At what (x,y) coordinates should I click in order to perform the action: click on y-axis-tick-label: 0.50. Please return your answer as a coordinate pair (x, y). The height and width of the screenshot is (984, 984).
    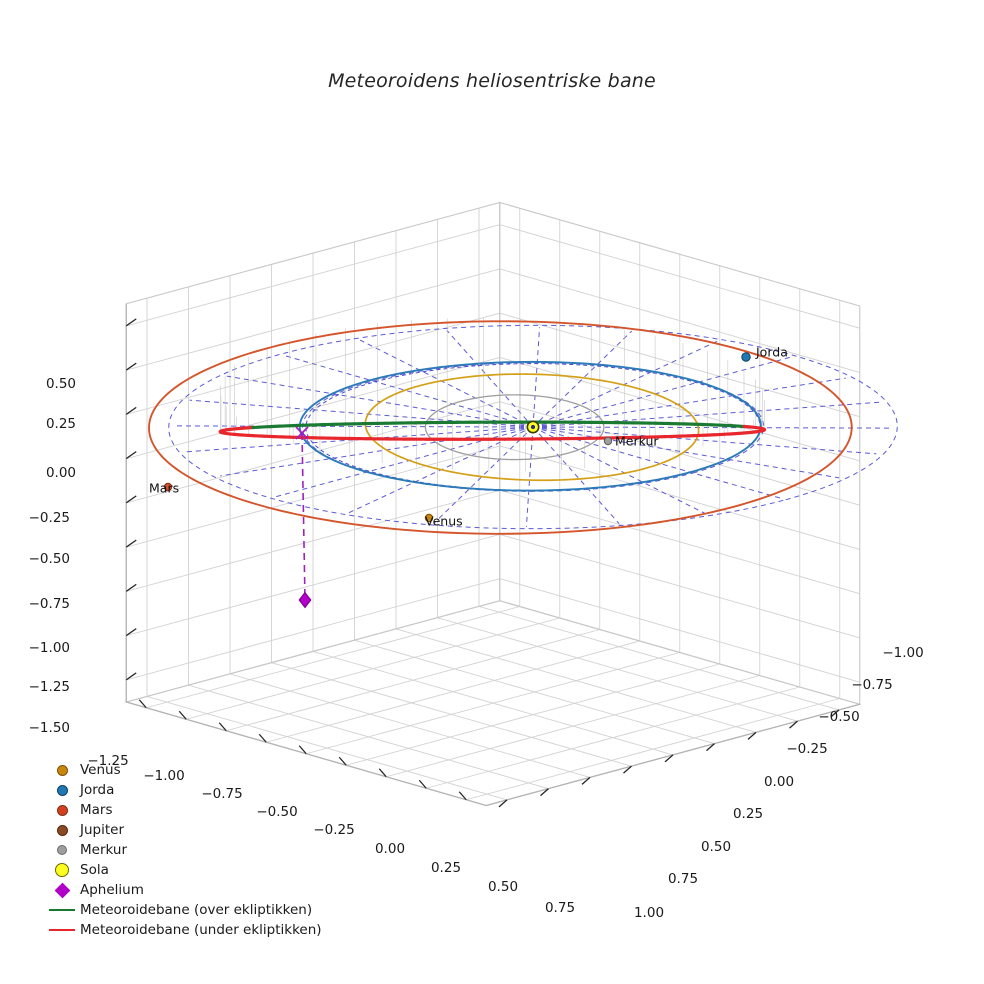
    Looking at the image, I should click on (716, 847).